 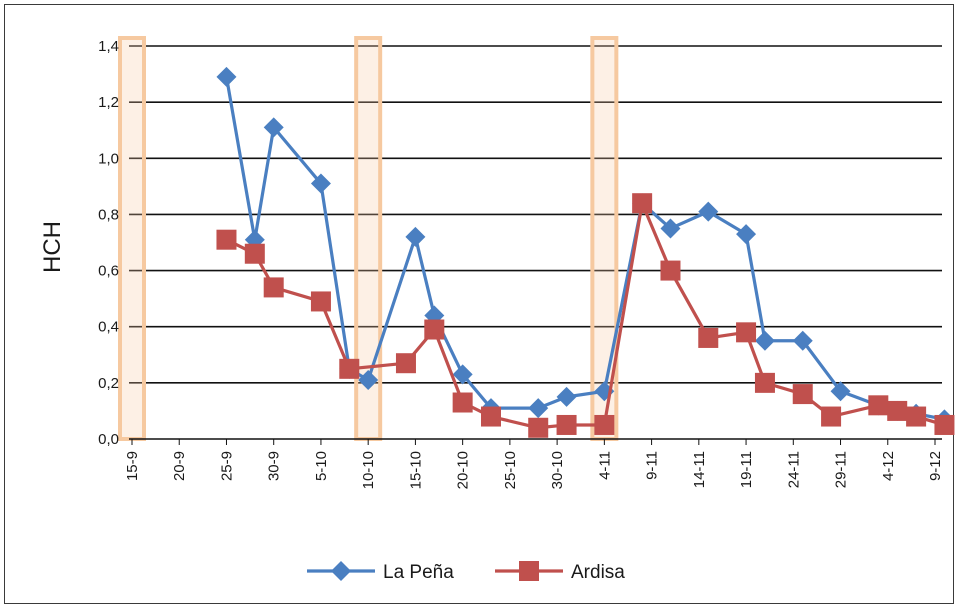 I want to click on x-tick-label: 30-9, so click(x=274, y=466).